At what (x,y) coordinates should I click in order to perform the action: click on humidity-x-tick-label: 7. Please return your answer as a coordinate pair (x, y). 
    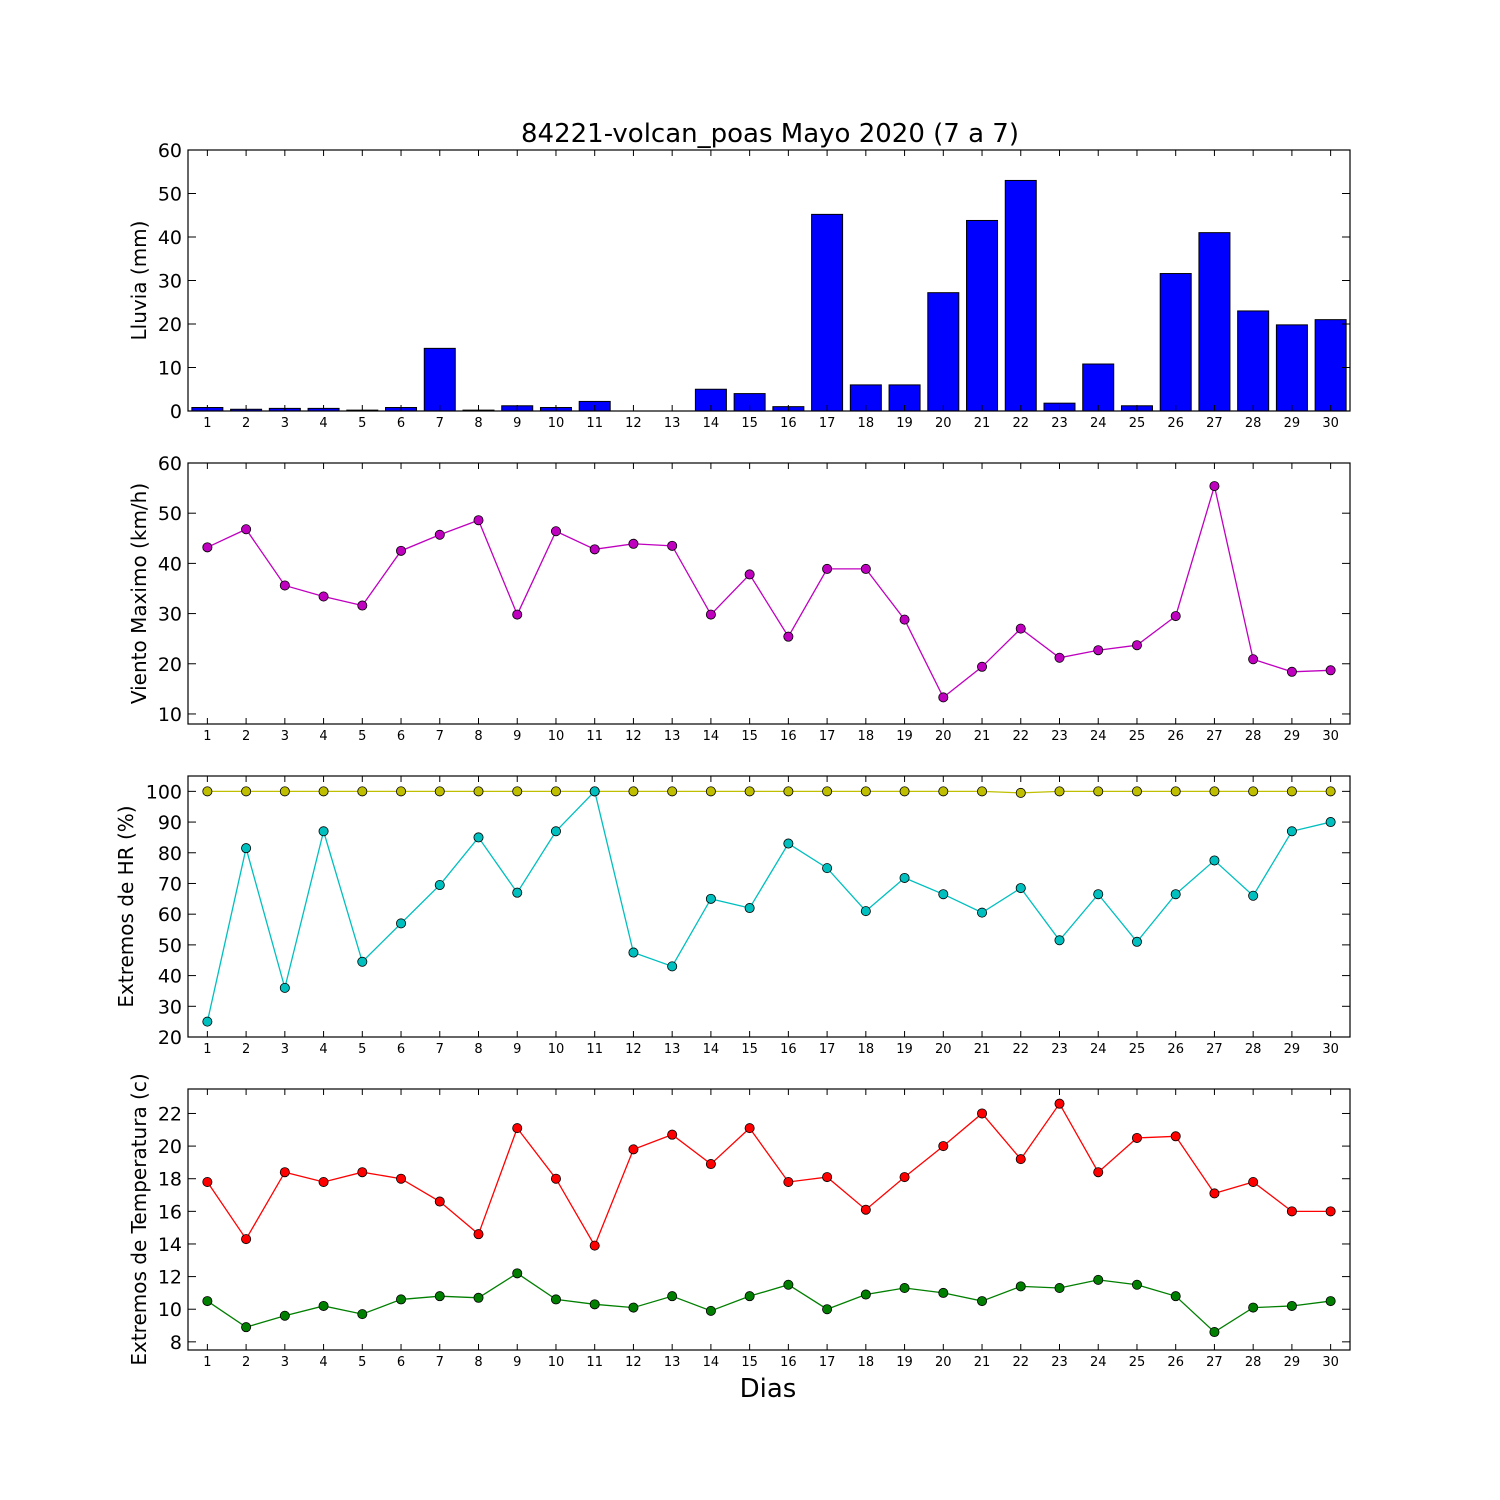
    Looking at the image, I should click on (440, 1049).